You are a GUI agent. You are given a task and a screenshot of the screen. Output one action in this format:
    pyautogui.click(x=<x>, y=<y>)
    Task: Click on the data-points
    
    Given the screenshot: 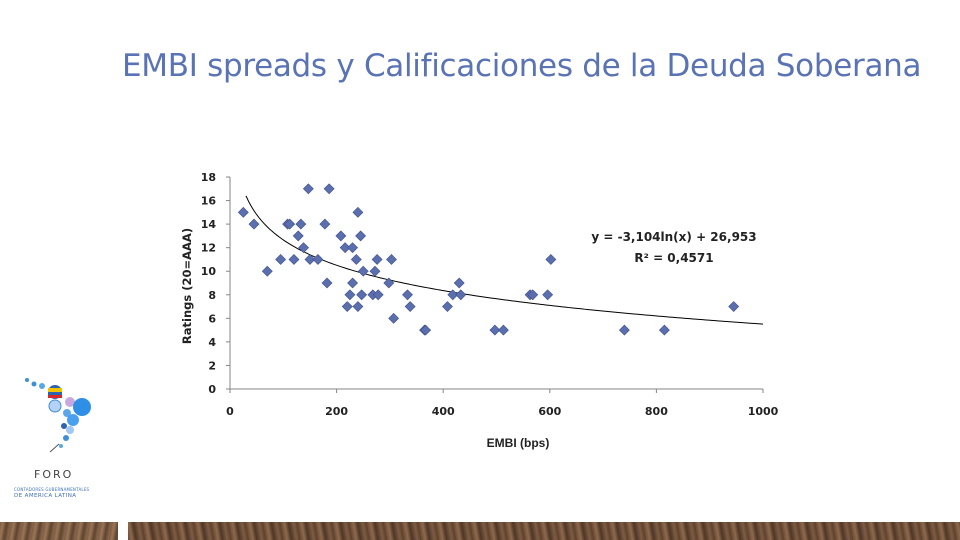 What is the action you would take?
    pyautogui.click(x=488, y=259)
    